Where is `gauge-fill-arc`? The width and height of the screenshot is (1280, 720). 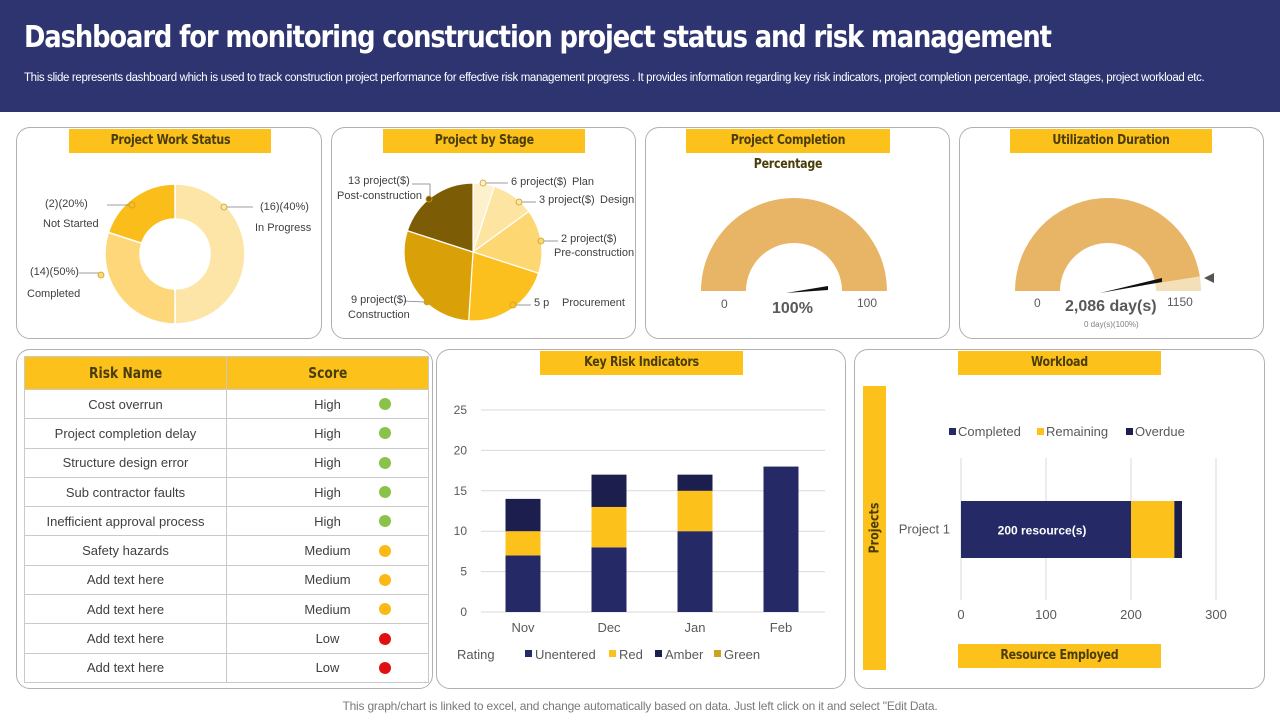 gauge-fill-arc is located at coordinates (1107, 244).